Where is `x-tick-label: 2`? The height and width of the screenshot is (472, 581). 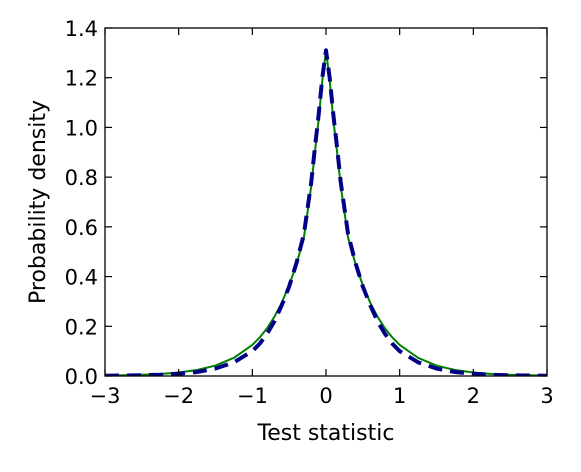
x-tick-label: 2 is located at coordinates (473, 396).